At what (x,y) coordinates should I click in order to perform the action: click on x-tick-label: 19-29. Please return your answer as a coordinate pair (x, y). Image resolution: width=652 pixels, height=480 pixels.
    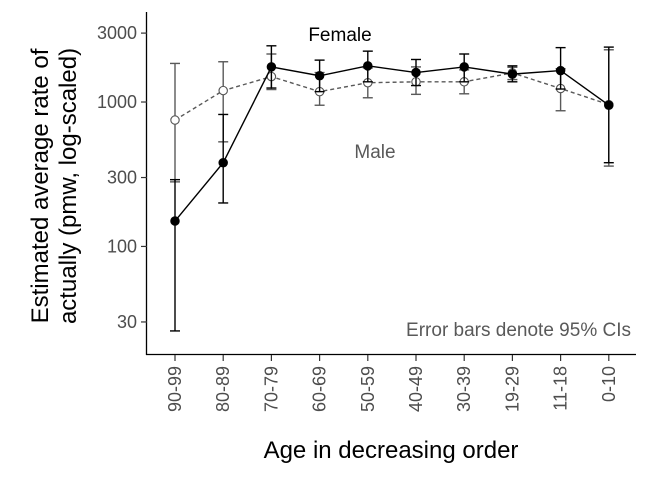
    Looking at the image, I should click on (512, 389).